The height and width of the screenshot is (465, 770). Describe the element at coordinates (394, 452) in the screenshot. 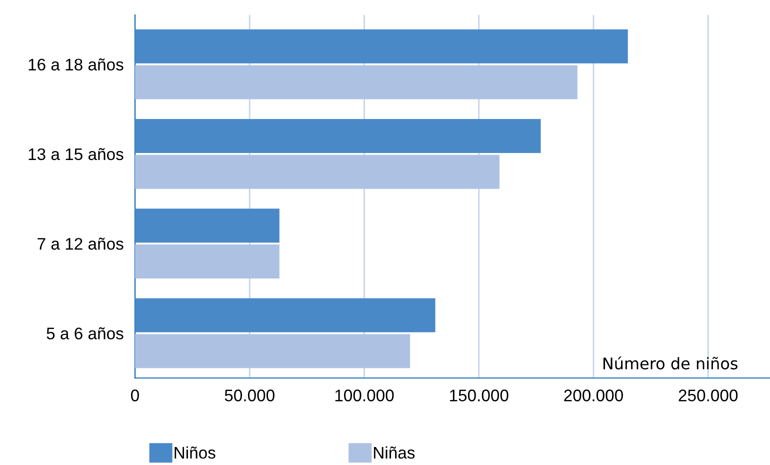

I see `legend-label: Niñas` at that location.